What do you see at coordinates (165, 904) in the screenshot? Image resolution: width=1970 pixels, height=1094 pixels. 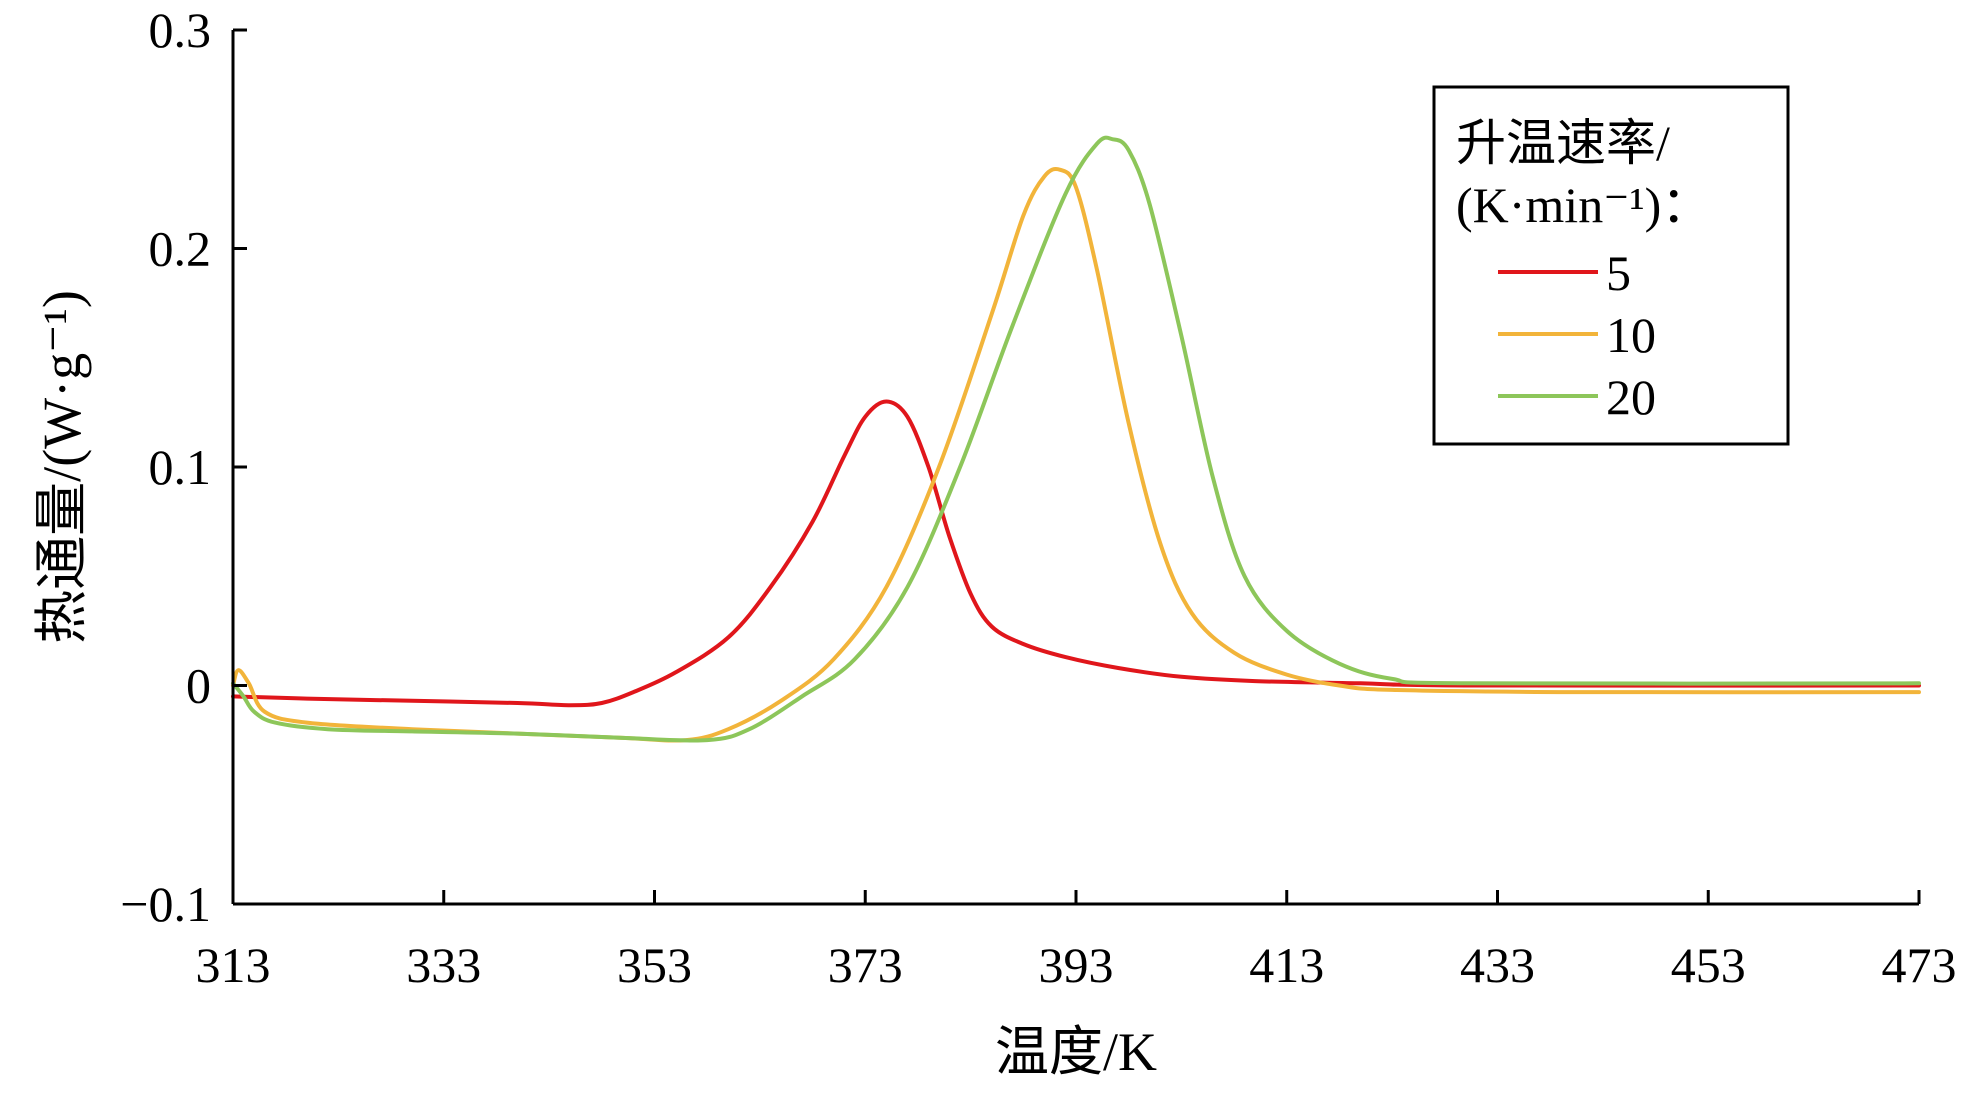 I see `y-tick-label: −0.1` at bounding box center [165, 904].